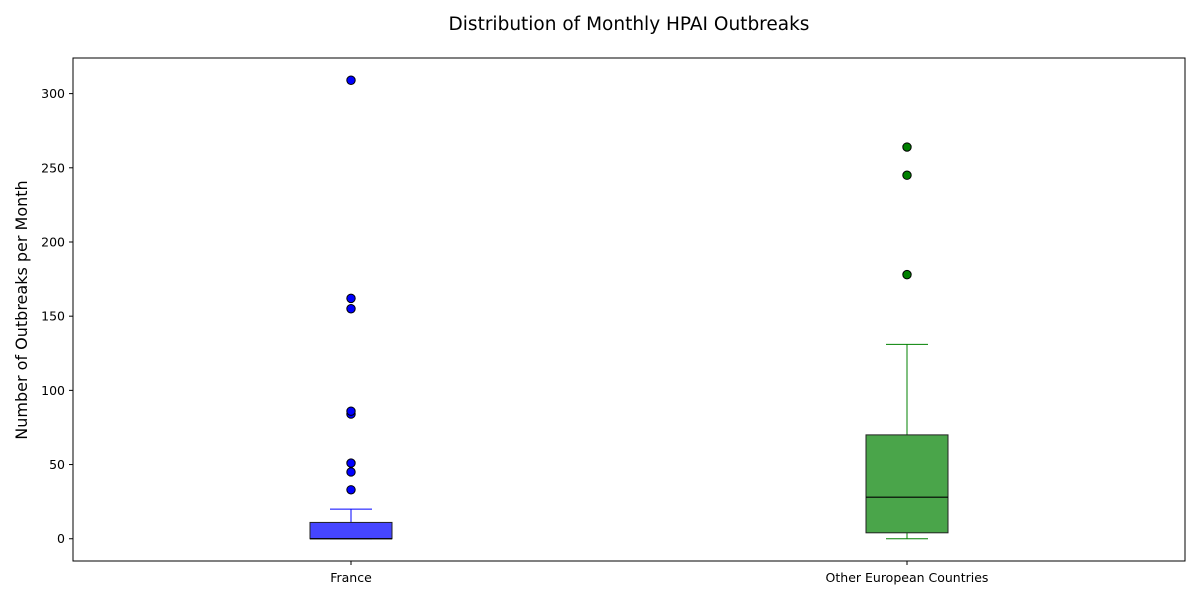 The image size is (1200, 600). What do you see at coordinates (53, 241) in the screenshot?
I see `y-tick-label-200: 200` at bounding box center [53, 241].